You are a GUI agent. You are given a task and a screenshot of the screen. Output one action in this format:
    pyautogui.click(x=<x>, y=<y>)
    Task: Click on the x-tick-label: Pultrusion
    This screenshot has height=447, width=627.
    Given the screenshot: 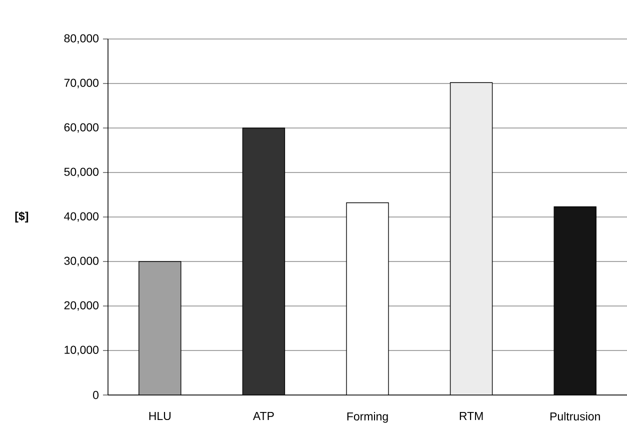 What is the action you would take?
    pyautogui.click(x=575, y=416)
    